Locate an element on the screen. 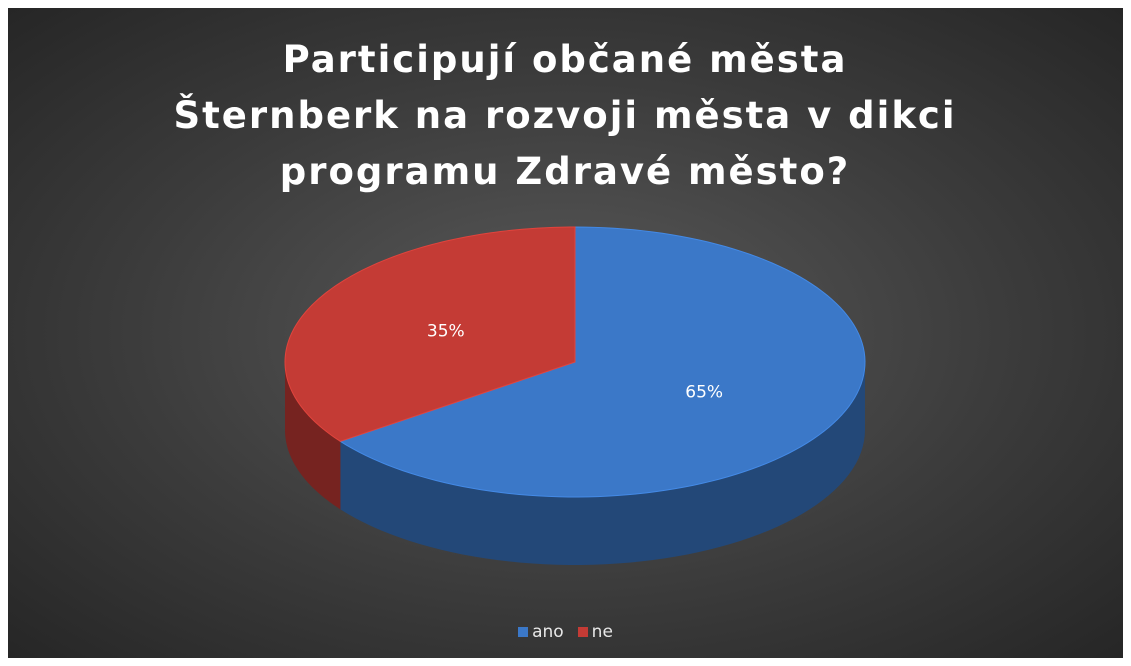 This screenshot has height=666, width=1131. legend-label: ne is located at coordinates (602, 632).